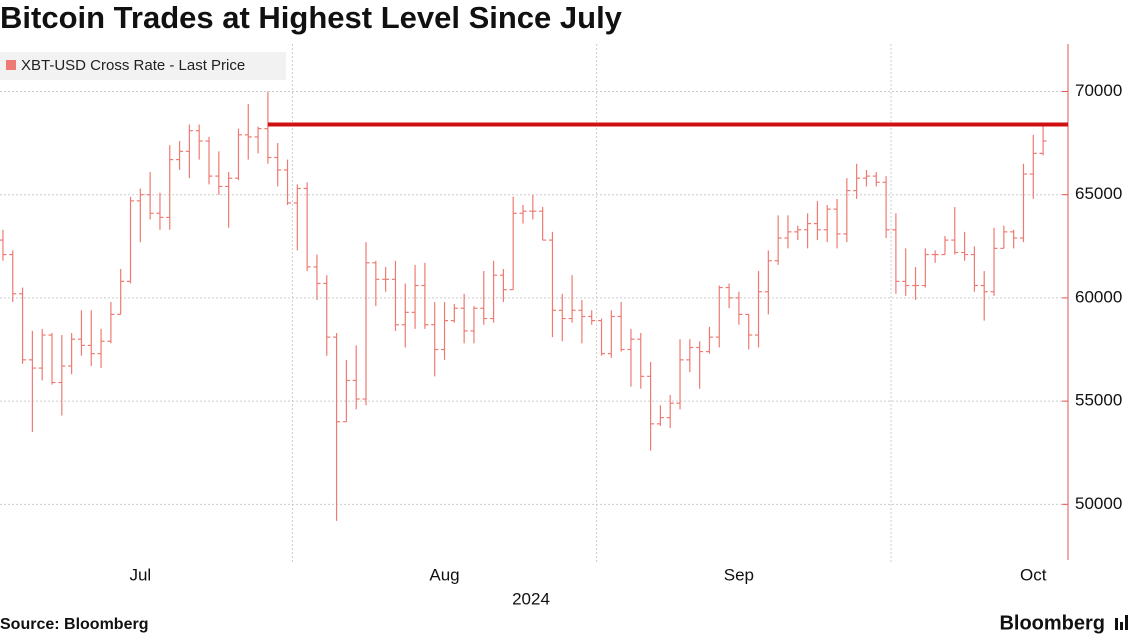 The height and width of the screenshot is (635, 1136). What do you see at coordinates (1098, 296) in the screenshot?
I see `y-tick-label: 60000` at bounding box center [1098, 296].